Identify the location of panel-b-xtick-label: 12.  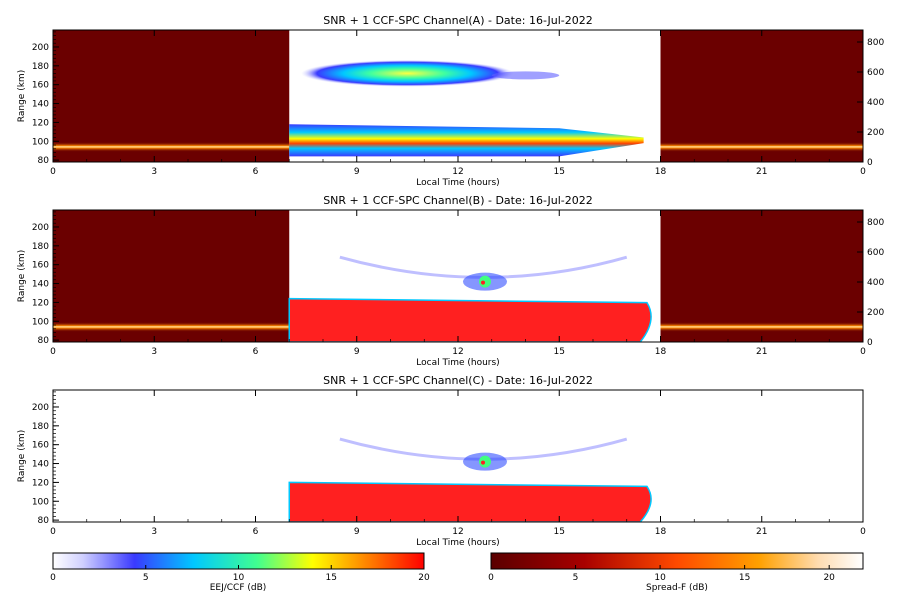
(457, 352).